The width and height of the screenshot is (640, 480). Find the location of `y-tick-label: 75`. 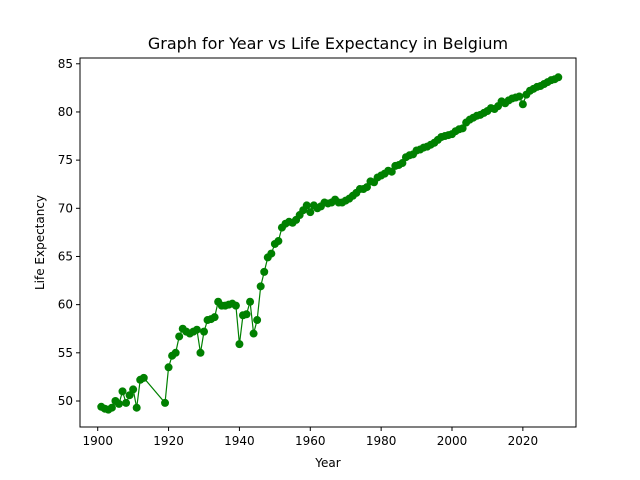

y-tick-label: 75 is located at coordinates (65, 160).